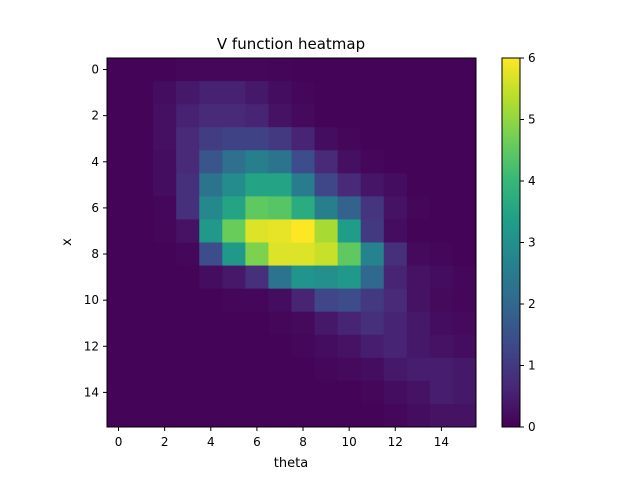 This screenshot has height=480, width=640. I want to click on colorbar-tick-label: 1, so click(532, 366).